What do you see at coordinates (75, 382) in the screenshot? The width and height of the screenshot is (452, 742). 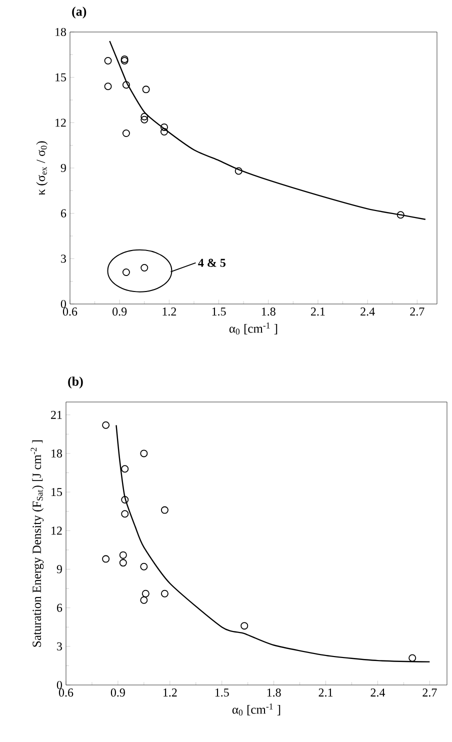 I see `chart-title: (b)` at bounding box center [75, 382].